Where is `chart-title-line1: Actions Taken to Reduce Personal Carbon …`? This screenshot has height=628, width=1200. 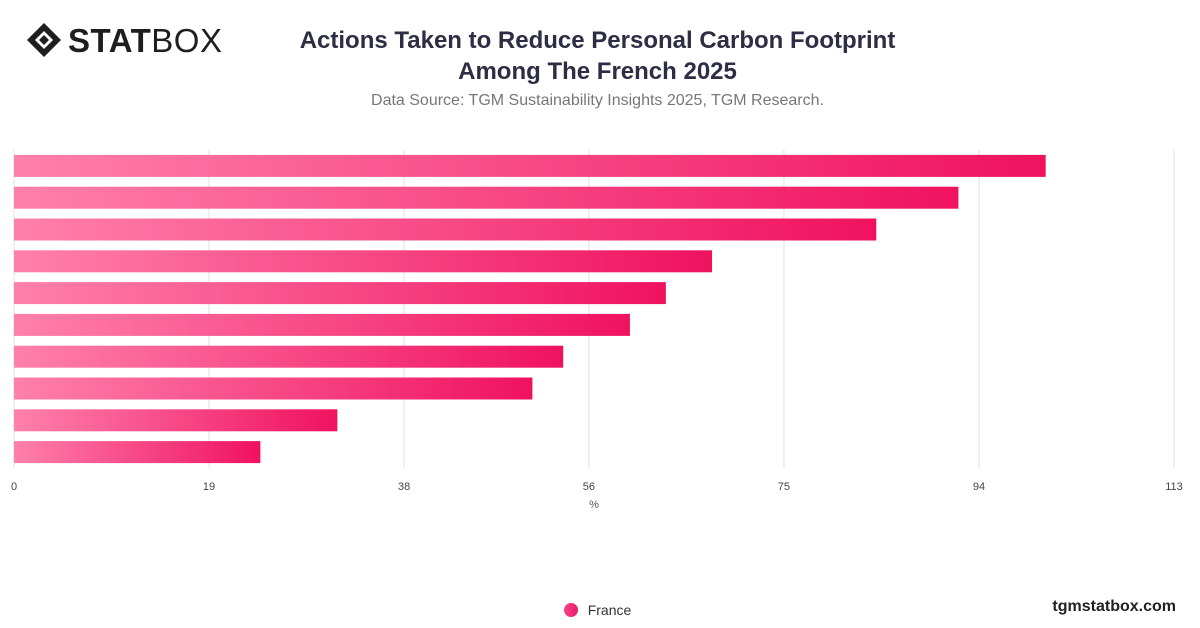 chart-title-line1: Actions Taken to Reduce Personal Carbon … is located at coordinates (597, 40).